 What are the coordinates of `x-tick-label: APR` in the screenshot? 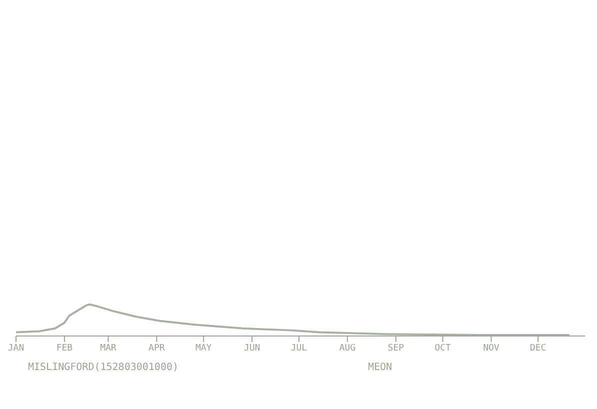 It's located at (157, 348).